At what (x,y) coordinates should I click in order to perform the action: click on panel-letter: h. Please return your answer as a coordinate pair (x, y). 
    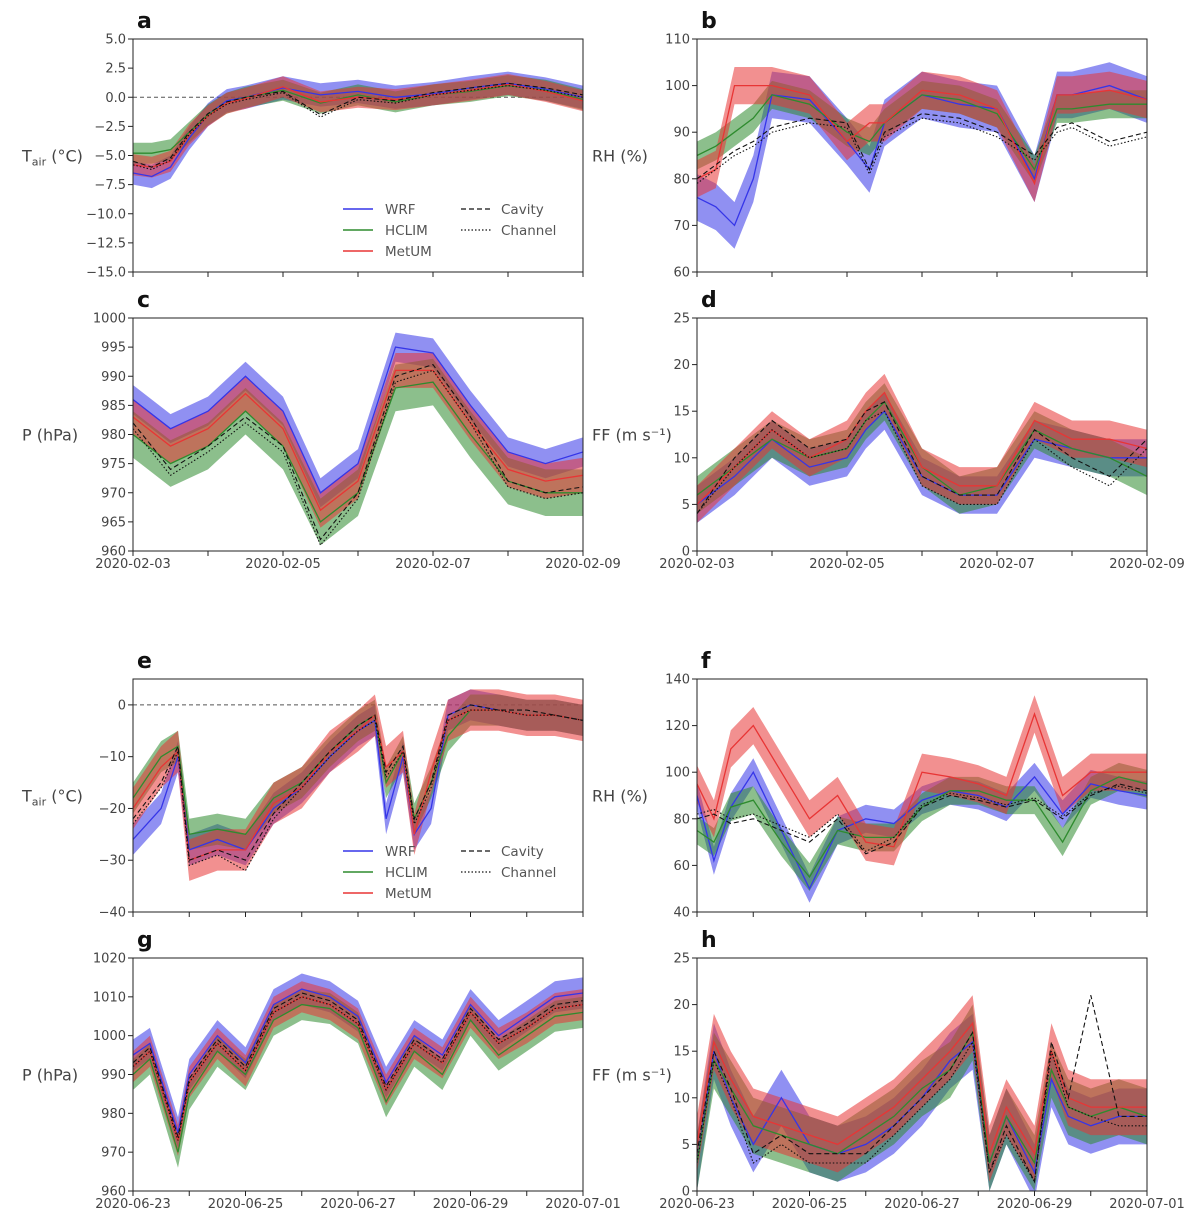
    Looking at the image, I should click on (709, 940).